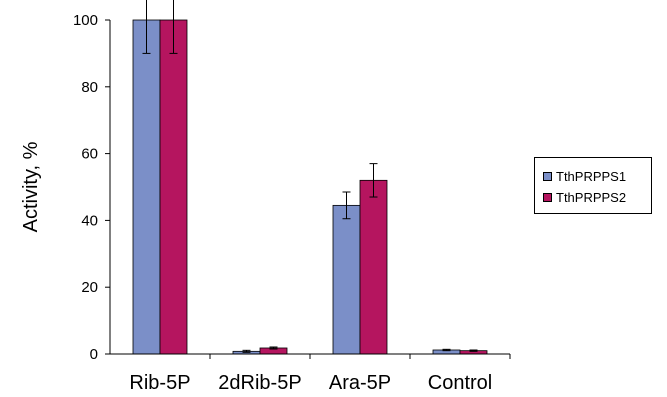 This screenshot has width=667, height=397. Describe the element at coordinates (320, 374) in the screenshot. I see `x-axis-categories: Rib-5P 2dRib-5P Ara-5P Control` at that location.